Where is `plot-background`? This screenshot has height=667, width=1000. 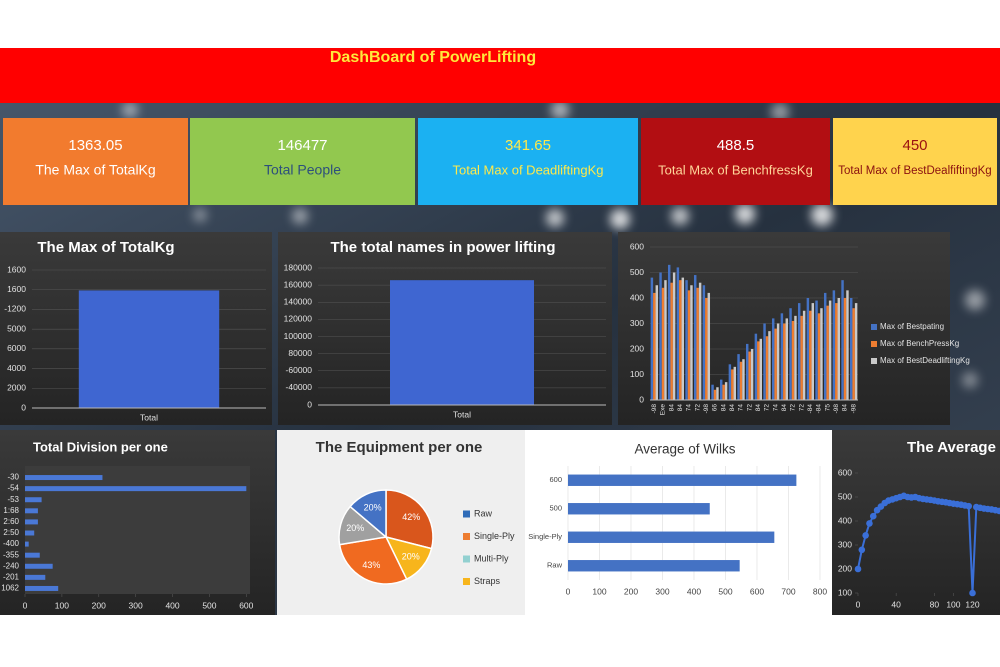 plot-background is located at coordinates (137, 530).